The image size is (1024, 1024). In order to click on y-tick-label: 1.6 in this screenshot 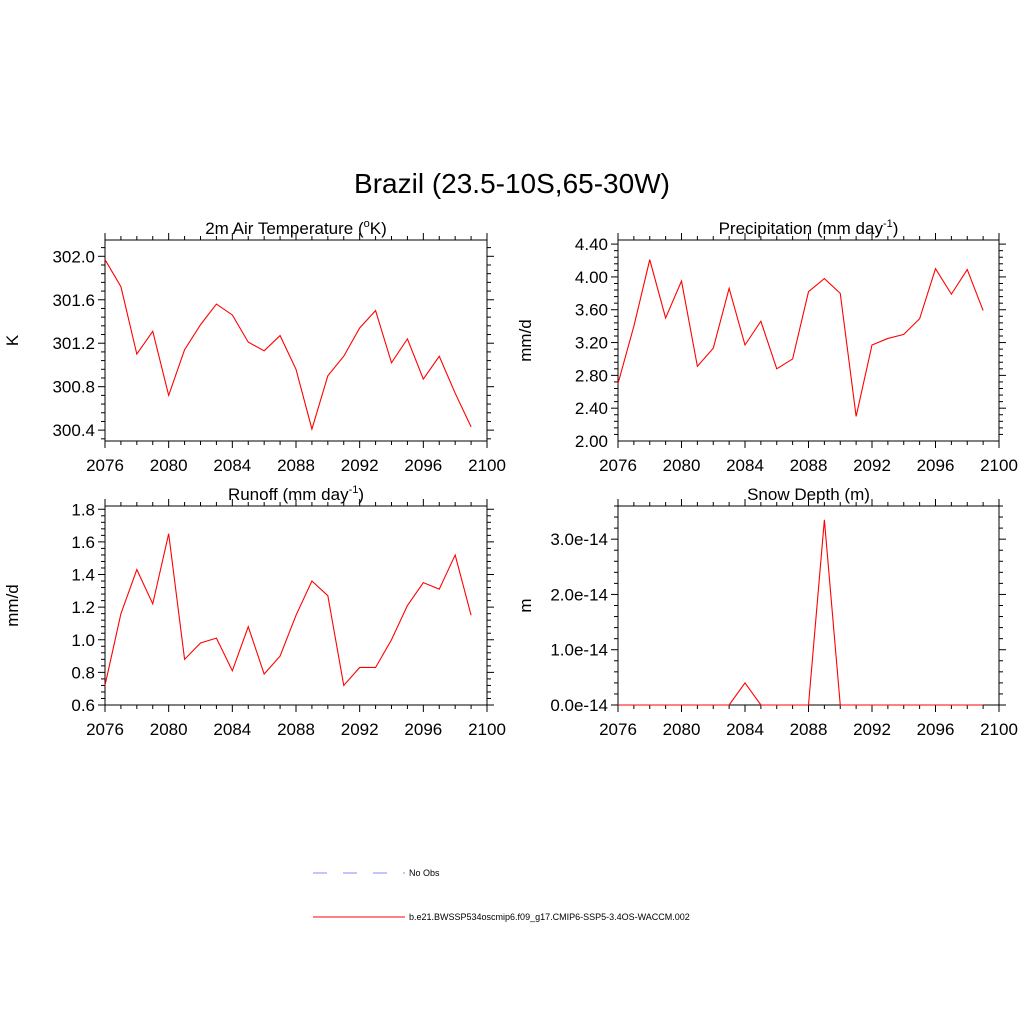, I will do `click(83, 542)`.